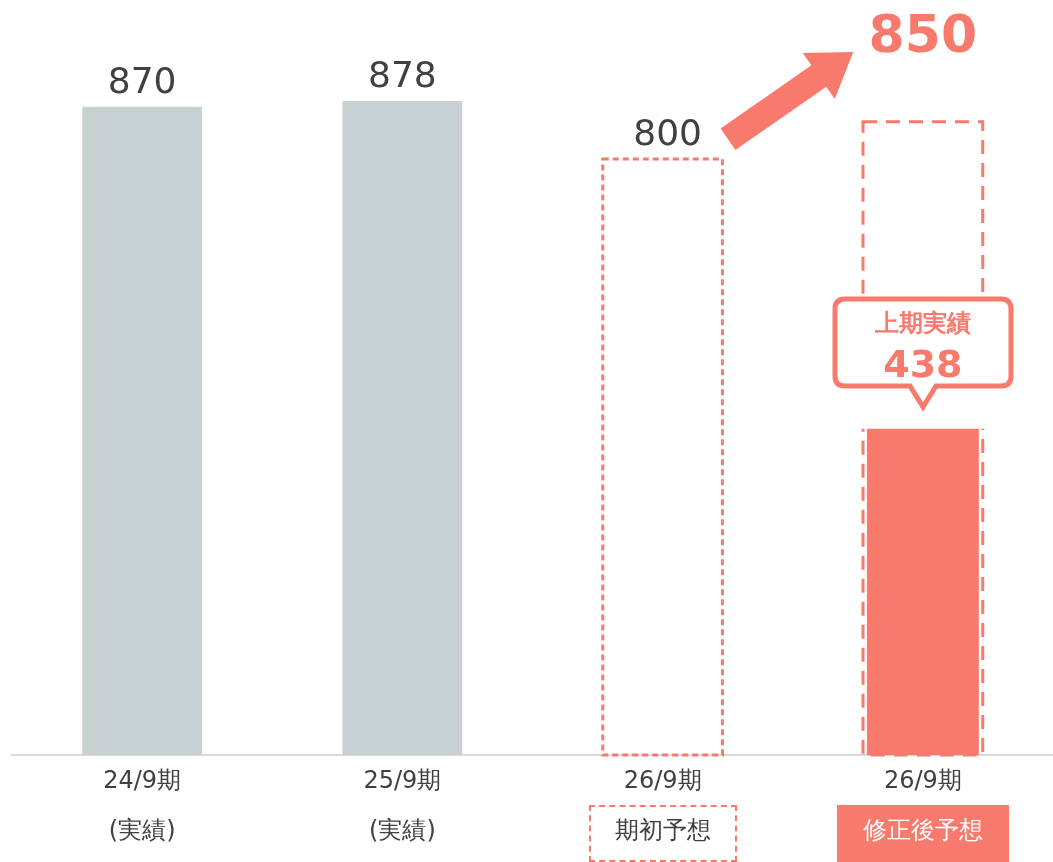 This screenshot has width=1053, height=862. Describe the element at coordinates (402, 805) in the screenshot. I see `x-tick-label: 25/9期 (実績)` at that location.